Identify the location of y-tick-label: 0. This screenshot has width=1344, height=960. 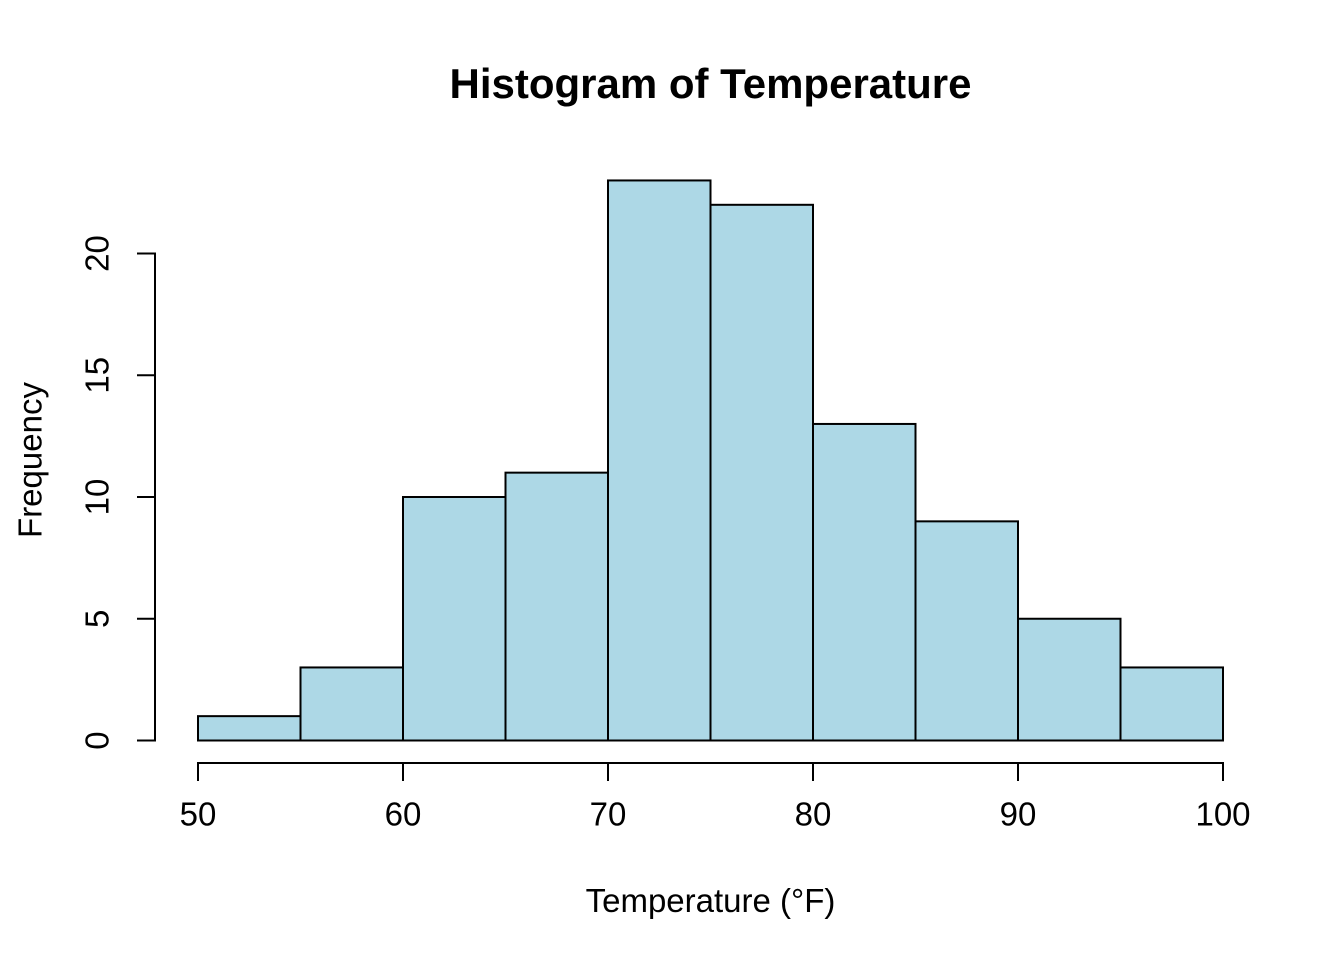
(97, 740).